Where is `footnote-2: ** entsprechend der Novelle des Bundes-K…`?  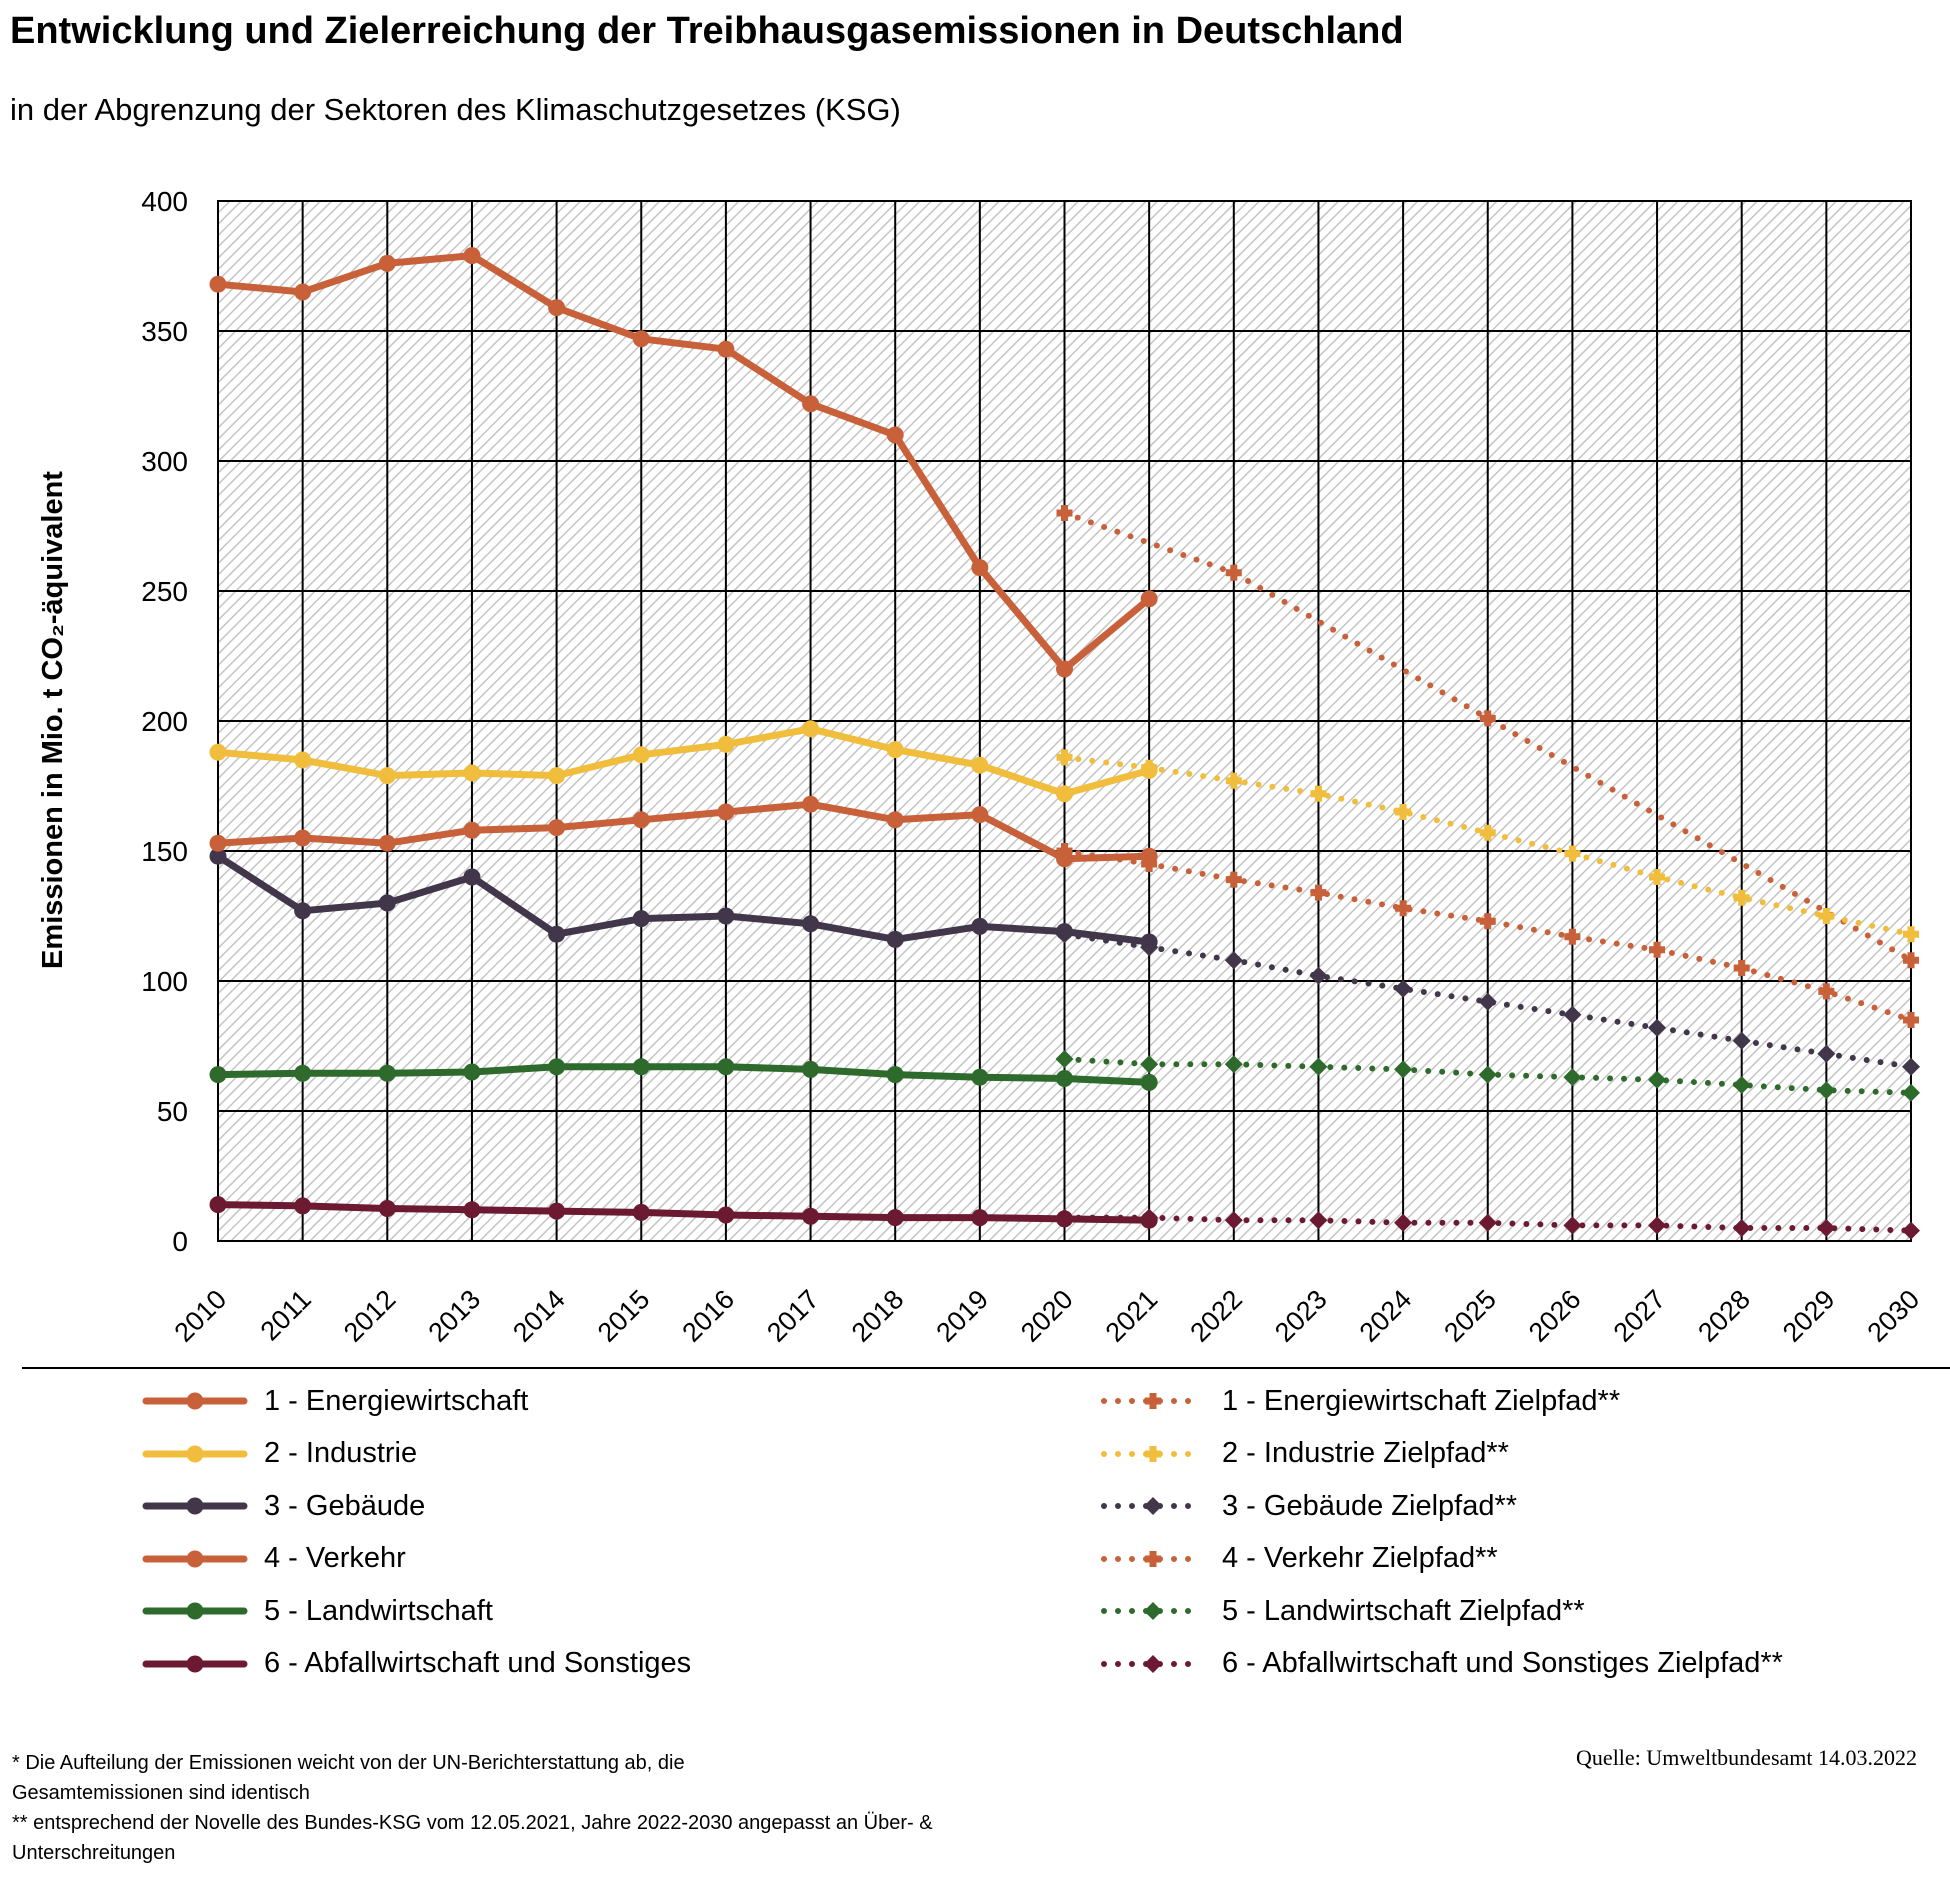 footnote-2: ** entsprechend der Novelle des Bundes-K… is located at coordinates (472, 1838).